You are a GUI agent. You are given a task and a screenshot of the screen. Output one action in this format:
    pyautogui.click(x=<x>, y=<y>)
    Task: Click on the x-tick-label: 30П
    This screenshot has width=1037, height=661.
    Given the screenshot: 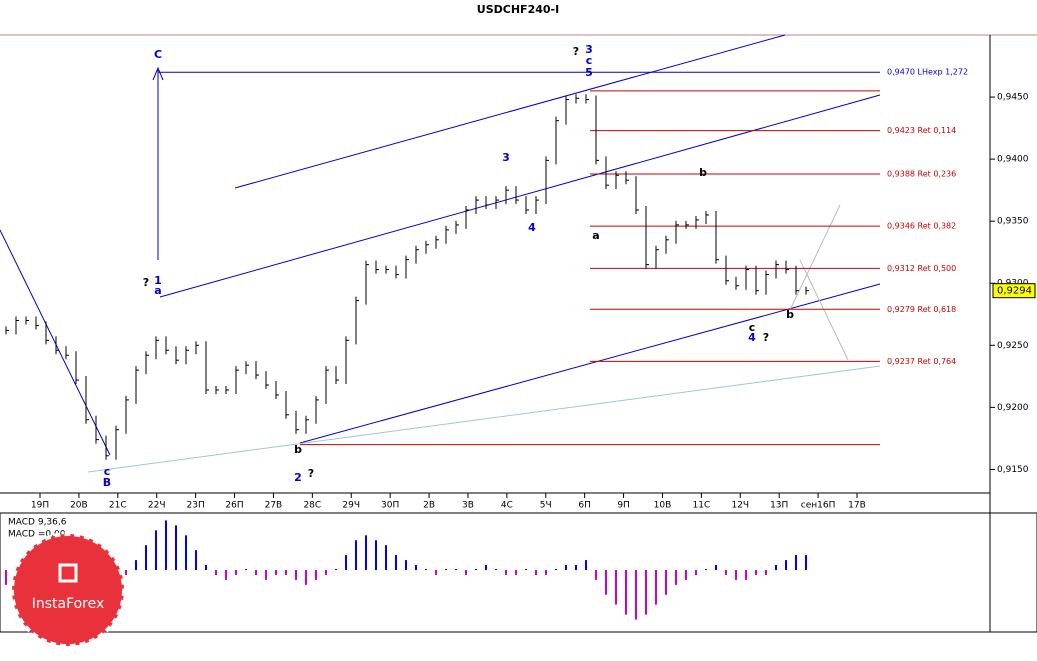 What is the action you would take?
    pyautogui.click(x=390, y=506)
    